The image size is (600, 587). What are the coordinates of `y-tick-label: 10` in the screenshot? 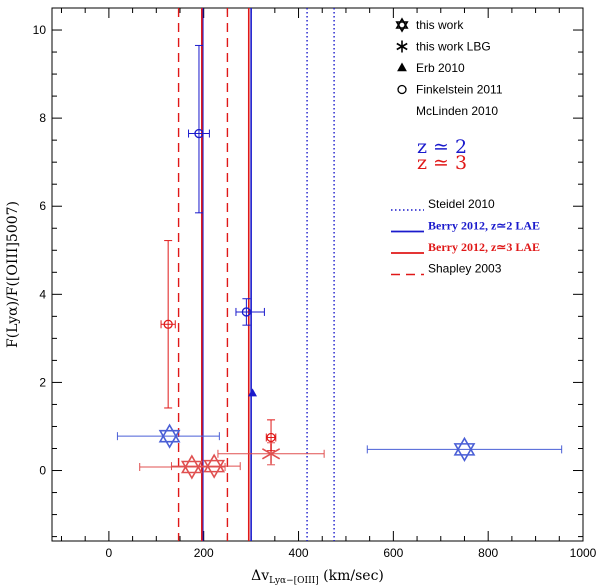 It's located at (40, 30).